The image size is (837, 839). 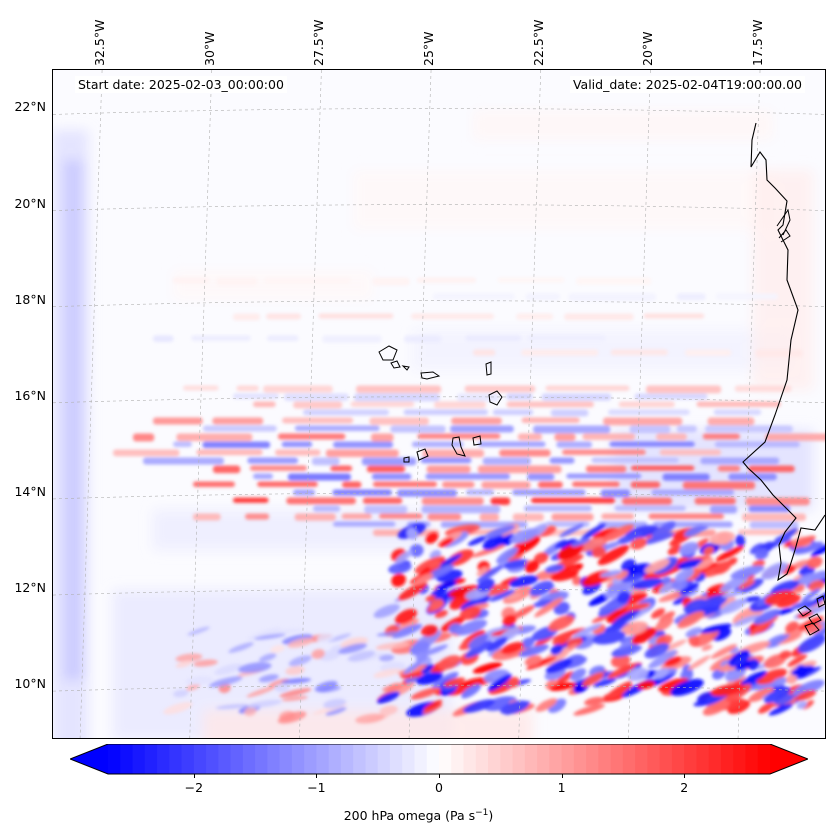 What do you see at coordinates (89, 759) in the screenshot?
I see `colorbar-min-extend` at bounding box center [89, 759].